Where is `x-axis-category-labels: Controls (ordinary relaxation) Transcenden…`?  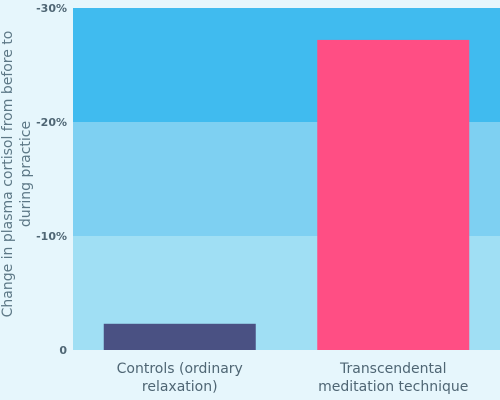
x-axis-category-labels: Controls (ordinary relaxation) Transcenden… is located at coordinates (293, 378).